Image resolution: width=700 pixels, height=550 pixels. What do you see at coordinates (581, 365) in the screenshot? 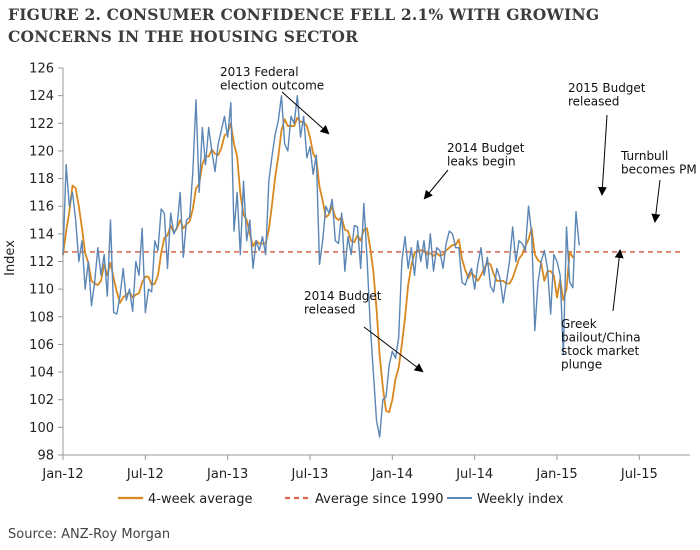
I see `annotation-text: plunge` at bounding box center [581, 365].